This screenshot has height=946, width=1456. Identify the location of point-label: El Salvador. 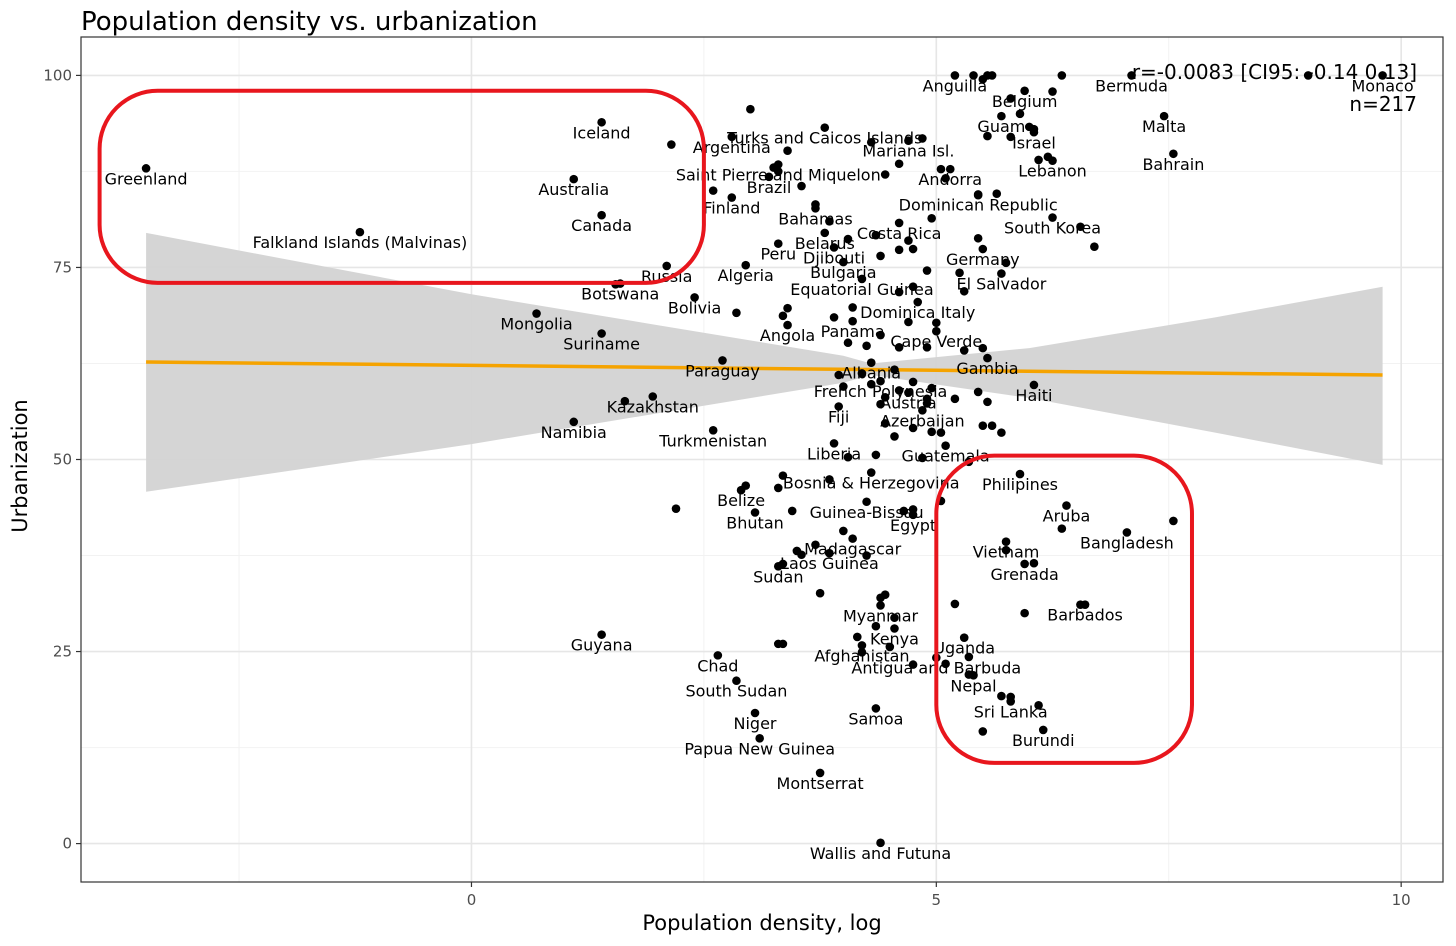
(1001, 284).